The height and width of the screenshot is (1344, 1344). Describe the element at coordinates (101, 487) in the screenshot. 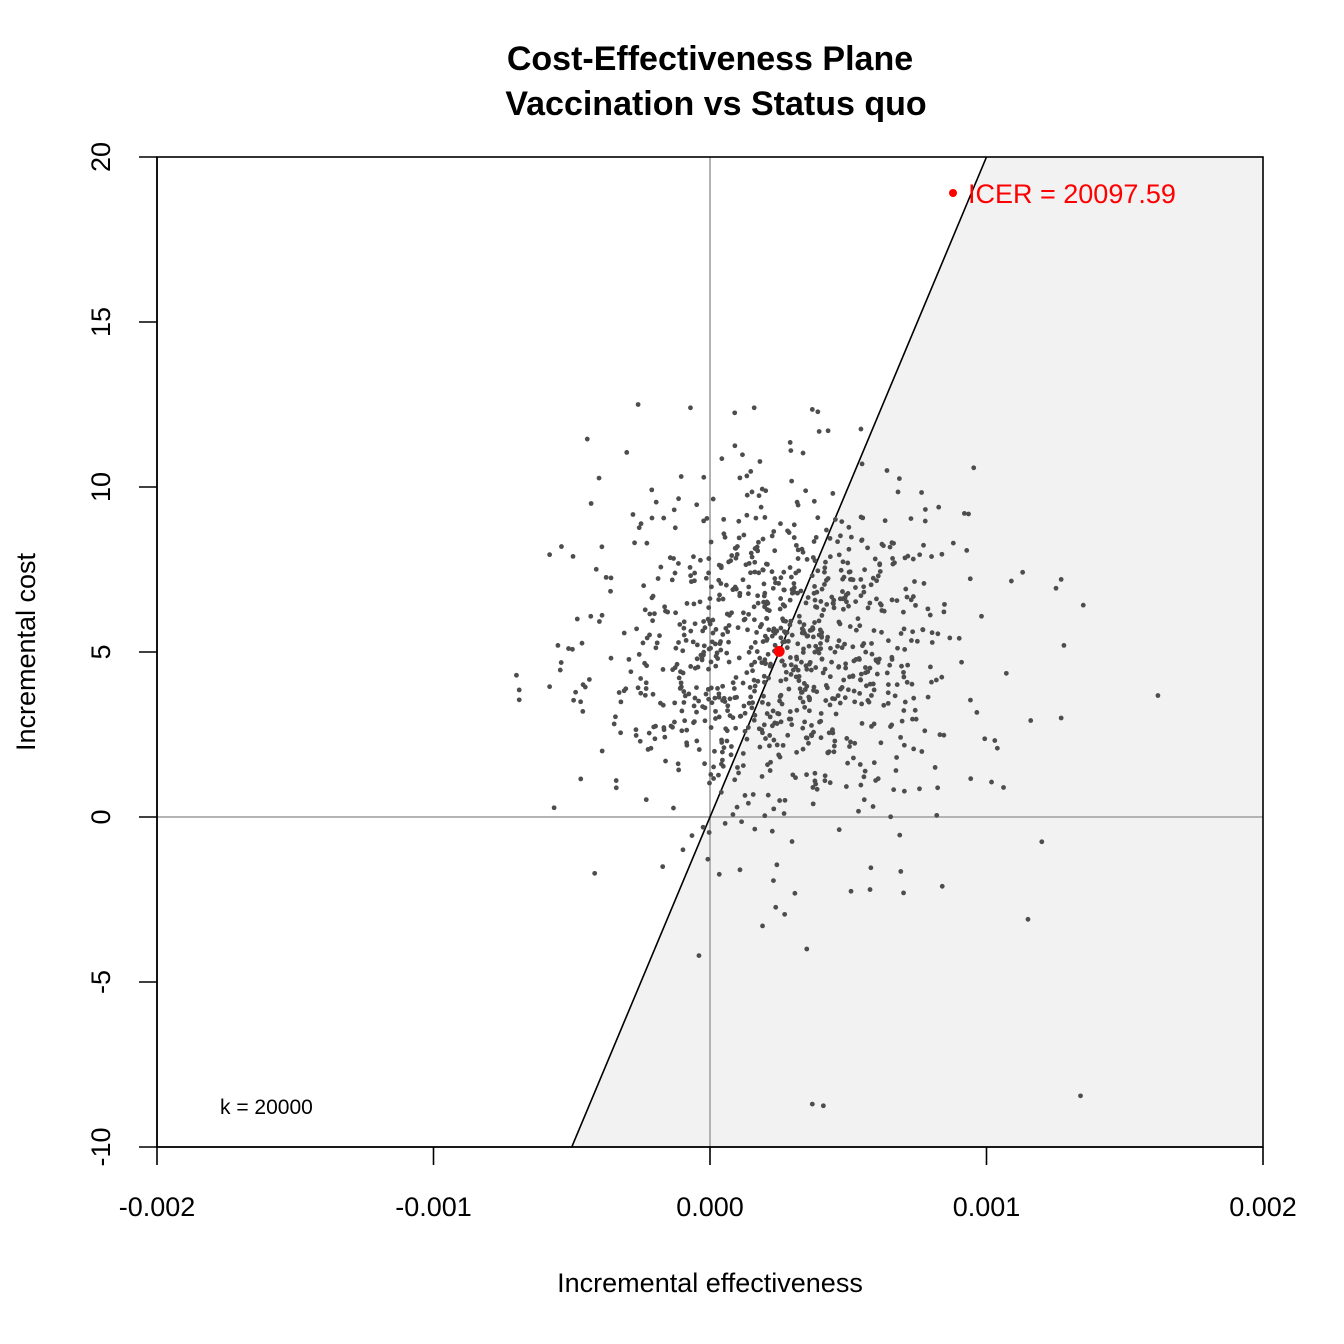

I see `y-tick-label: 10` at that location.